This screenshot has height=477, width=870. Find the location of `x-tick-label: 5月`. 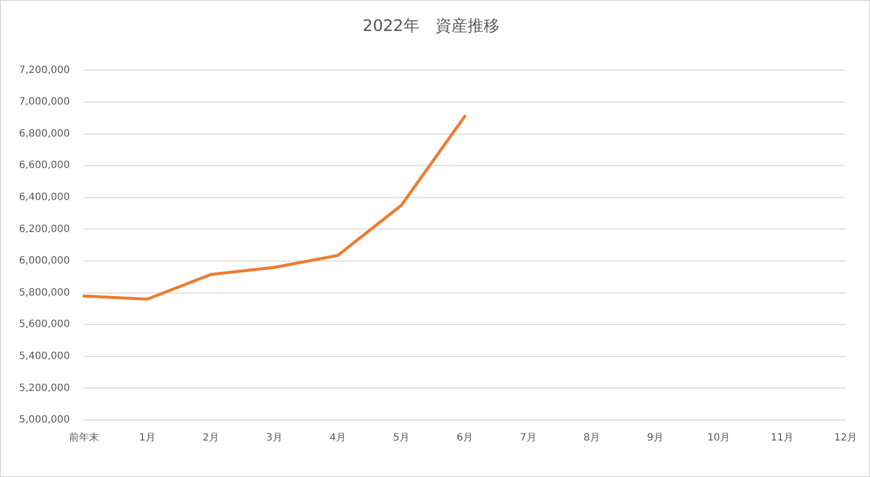

x-tick-label: 5月 is located at coordinates (401, 438).